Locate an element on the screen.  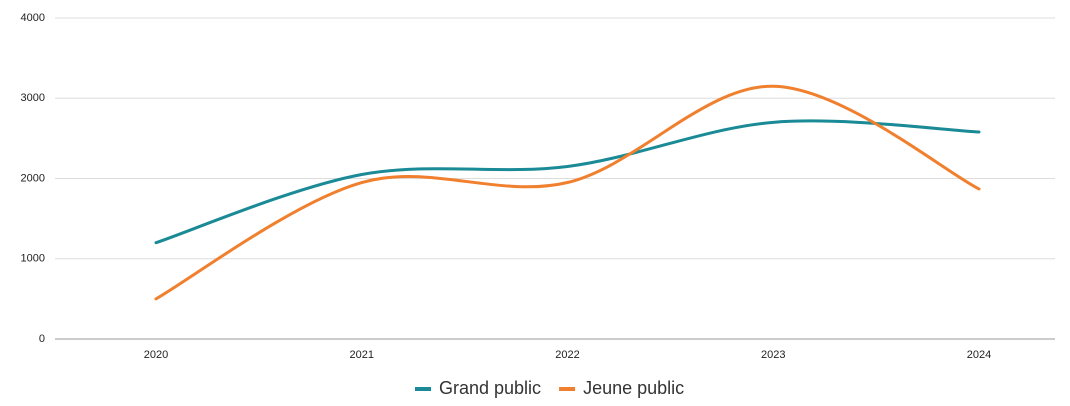
y-tick-label: 3000 is located at coordinates (33, 98).